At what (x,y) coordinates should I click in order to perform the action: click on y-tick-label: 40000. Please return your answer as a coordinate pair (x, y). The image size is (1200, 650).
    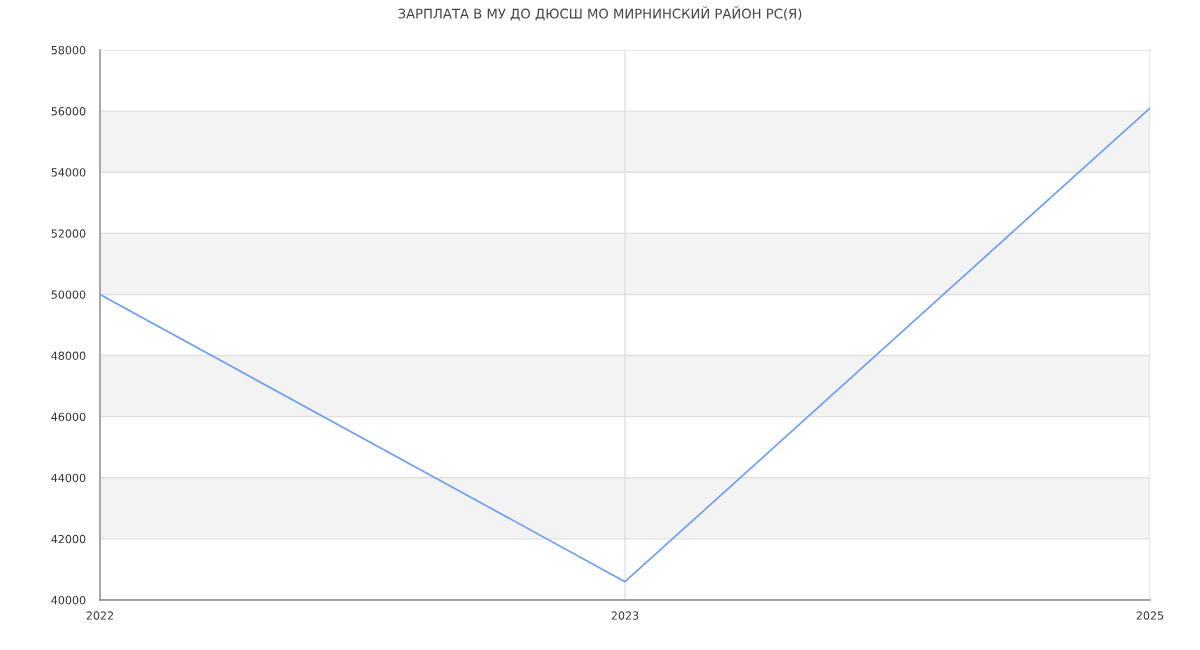
    Looking at the image, I should click on (68, 600).